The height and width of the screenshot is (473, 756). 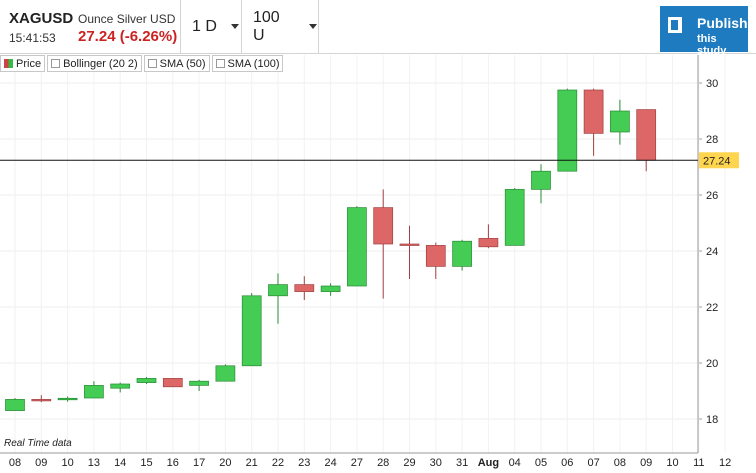 What do you see at coordinates (488, 463) in the screenshot?
I see `x-tick-label: Aug` at bounding box center [488, 463].